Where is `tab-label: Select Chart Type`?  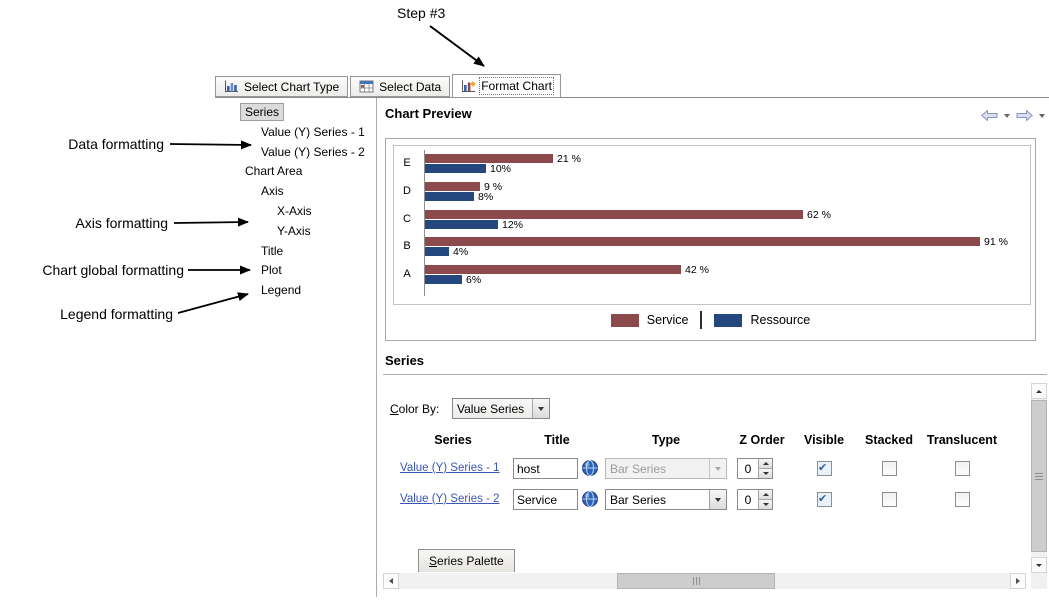 tab-label: Select Chart Type is located at coordinates (292, 86).